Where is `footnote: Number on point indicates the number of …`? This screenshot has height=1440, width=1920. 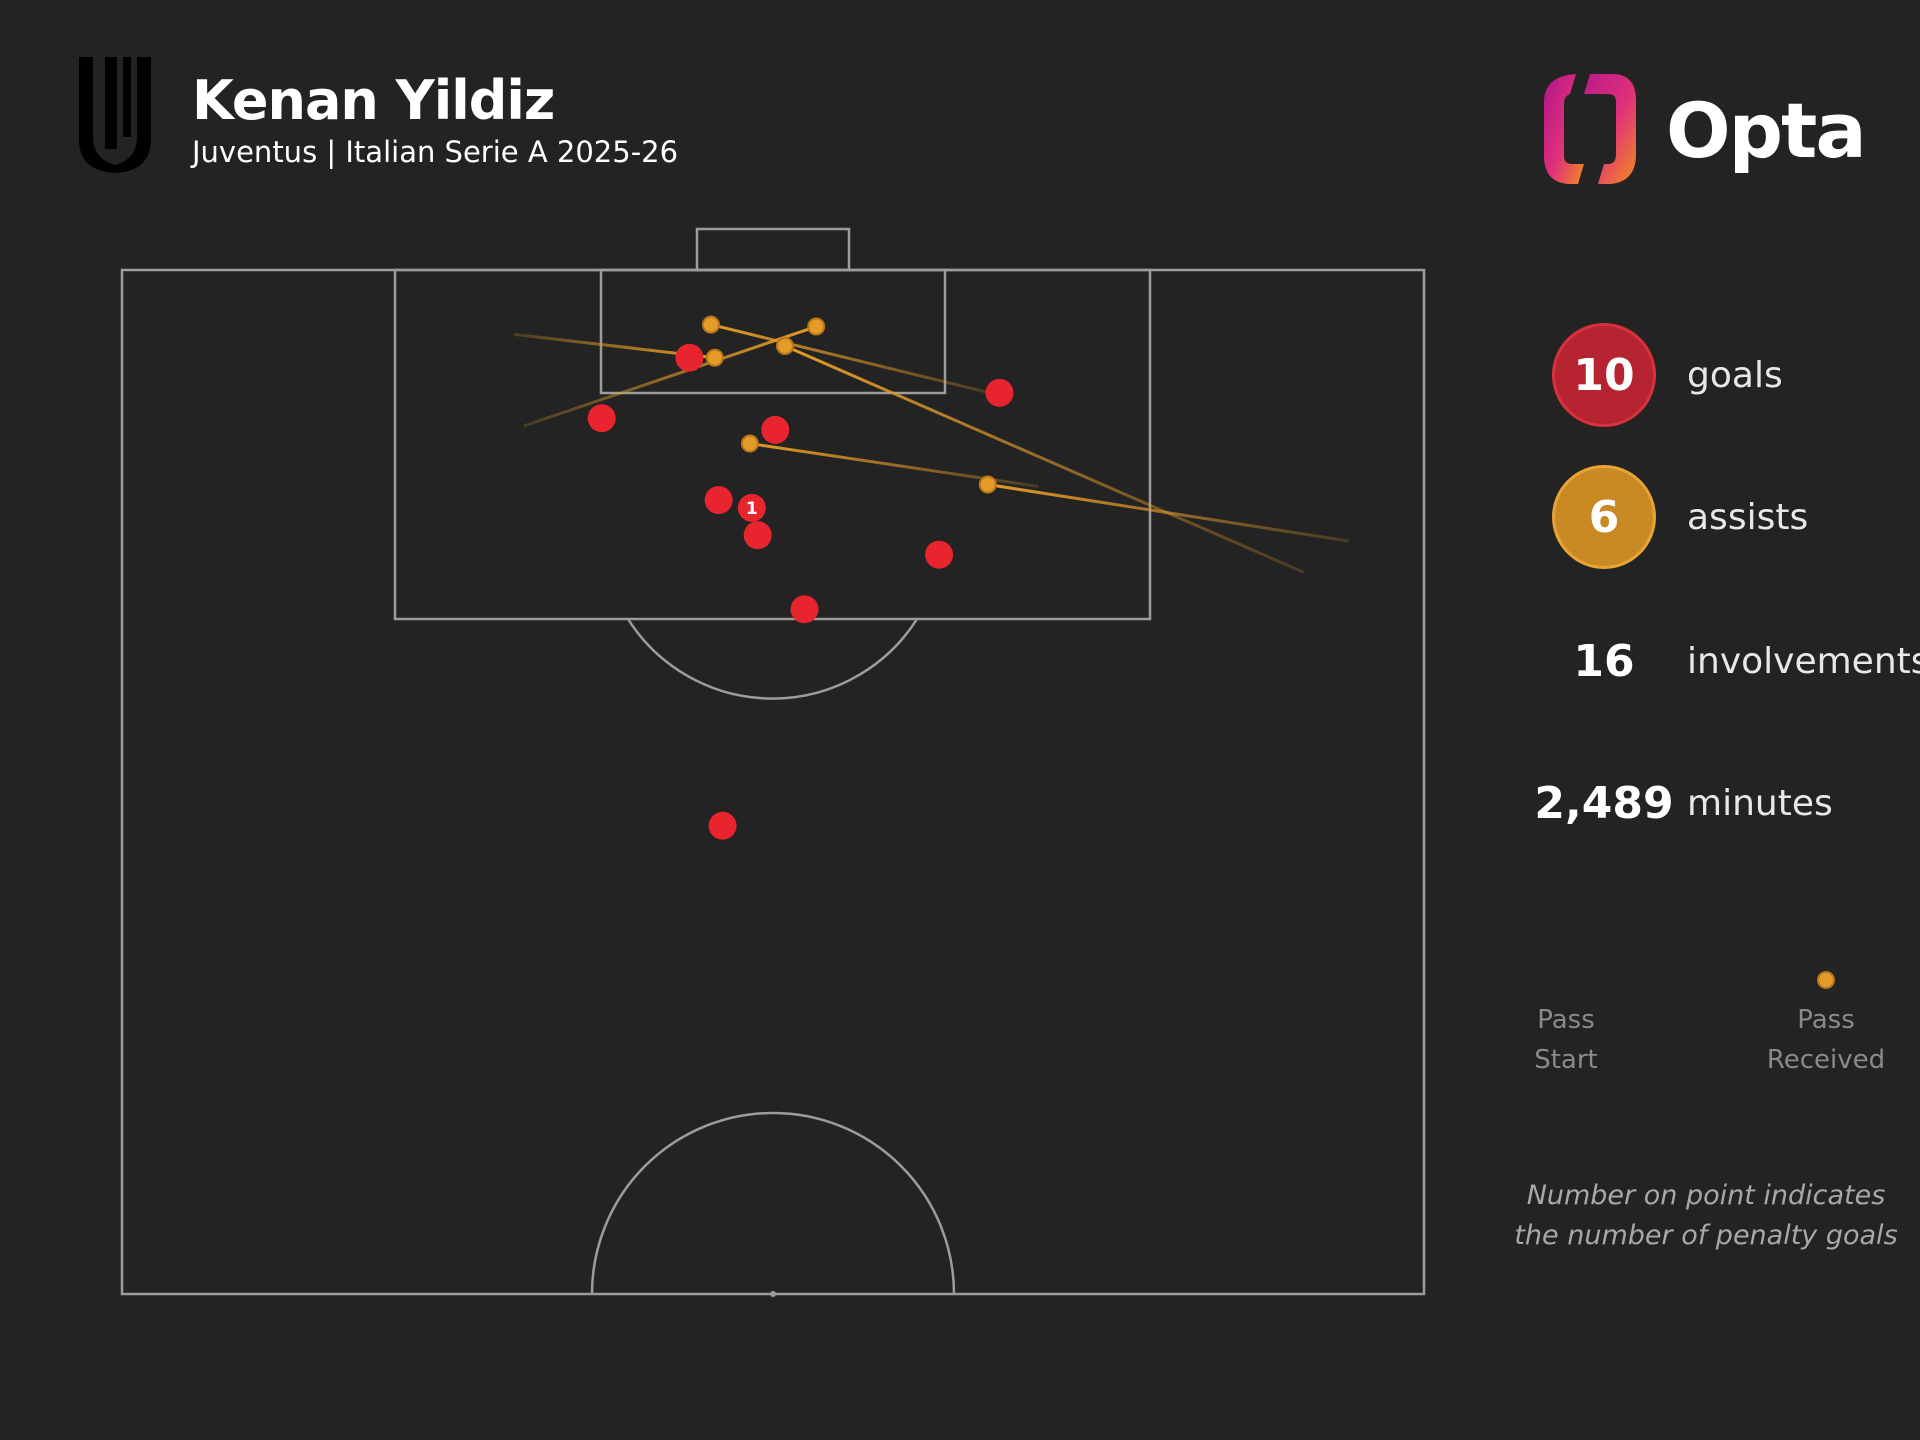
footnote: Number on point indicates the number of … is located at coordinates (1706, 1216).